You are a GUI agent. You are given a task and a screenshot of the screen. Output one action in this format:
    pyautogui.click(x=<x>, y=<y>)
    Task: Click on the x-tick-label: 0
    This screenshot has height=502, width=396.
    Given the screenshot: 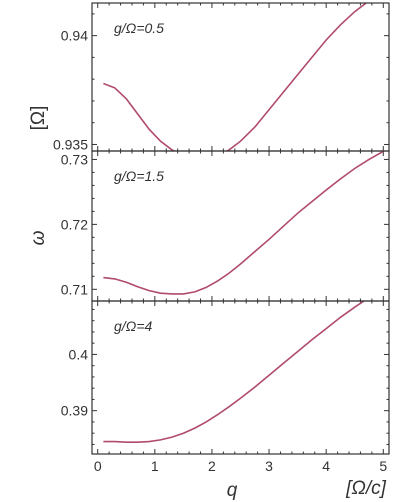 What is the action you would take?
    pyautogui.click(x=98, y=466)
    